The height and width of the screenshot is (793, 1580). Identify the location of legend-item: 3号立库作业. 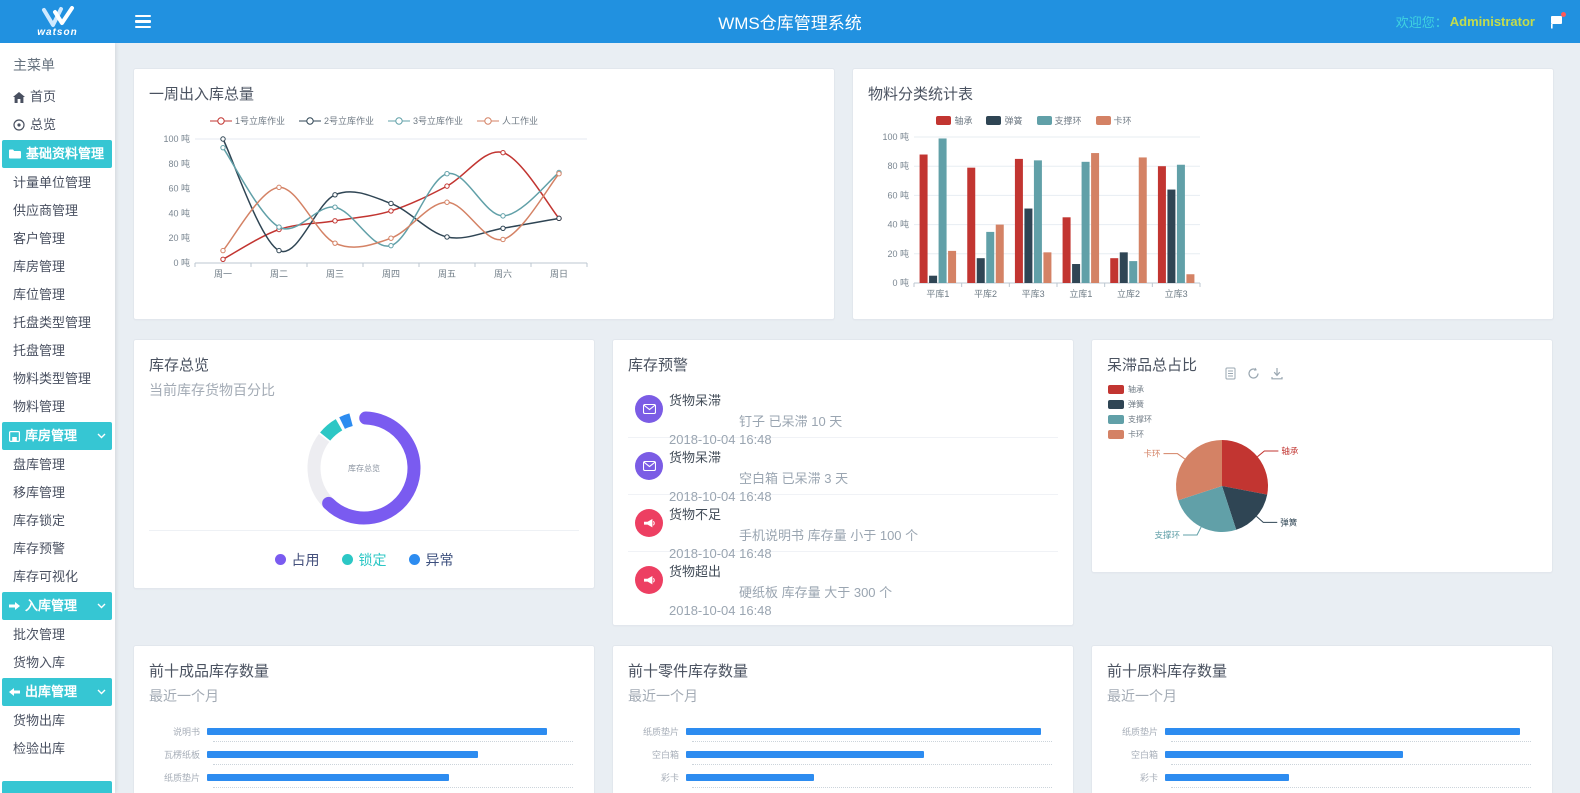
(425, 120).